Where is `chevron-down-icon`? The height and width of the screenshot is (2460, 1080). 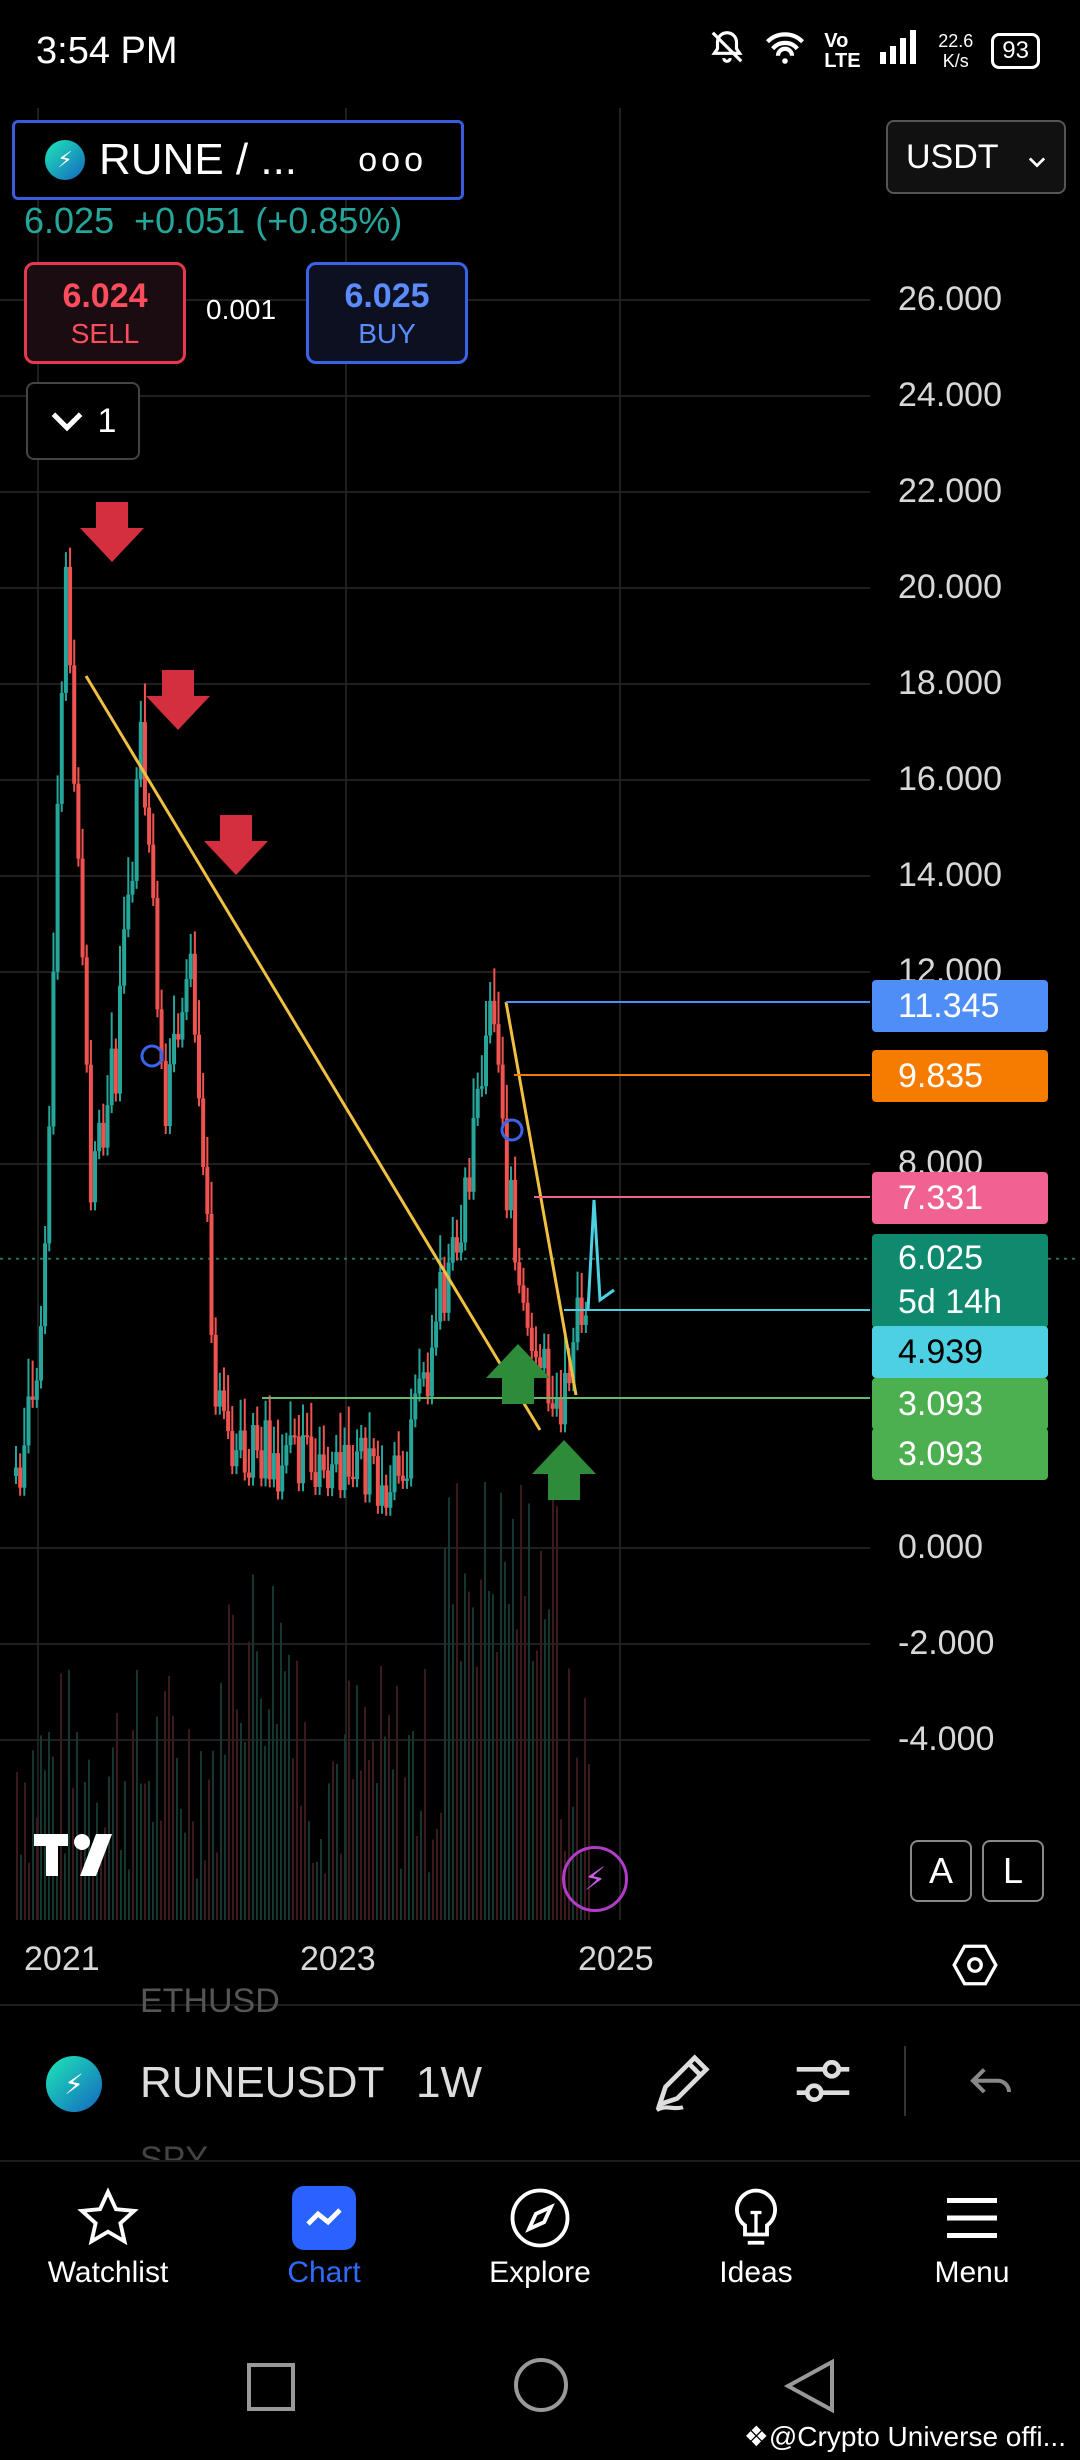
chevron-down-icon is located at coordinates (1037, 157).